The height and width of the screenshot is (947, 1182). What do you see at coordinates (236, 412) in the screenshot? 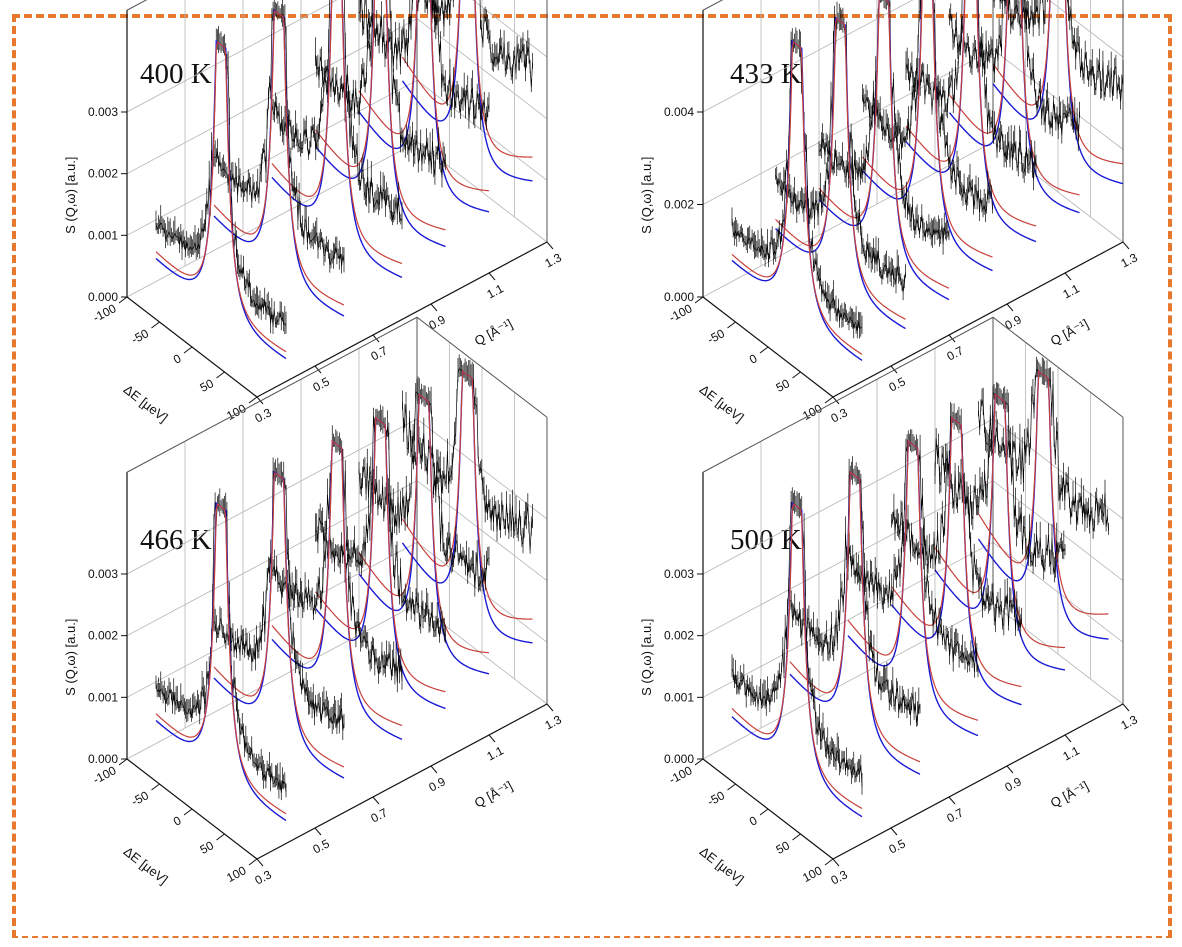
I see `energy-tick-label: 100` at bounding box center [236, 412].